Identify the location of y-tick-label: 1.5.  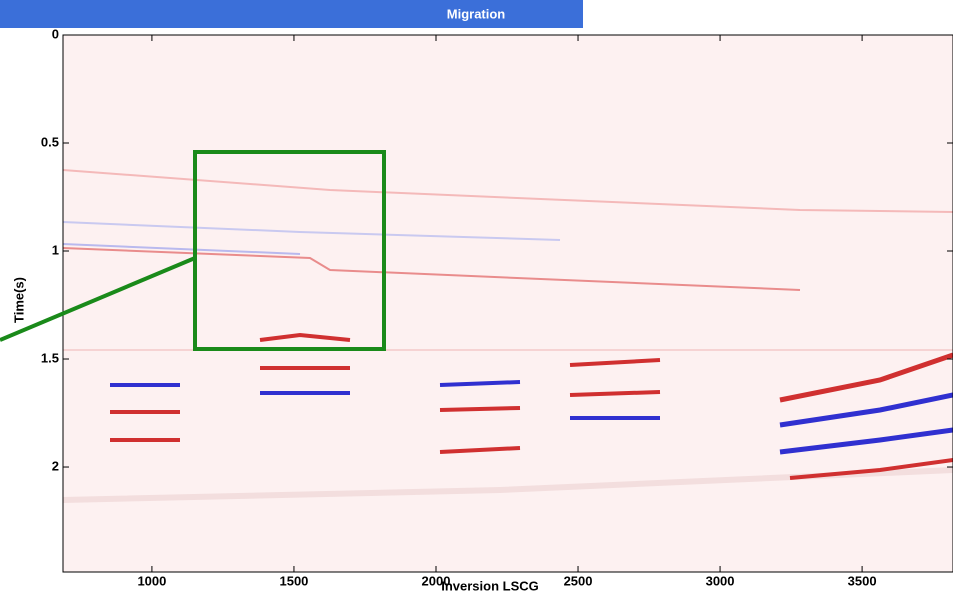
(50, 357).